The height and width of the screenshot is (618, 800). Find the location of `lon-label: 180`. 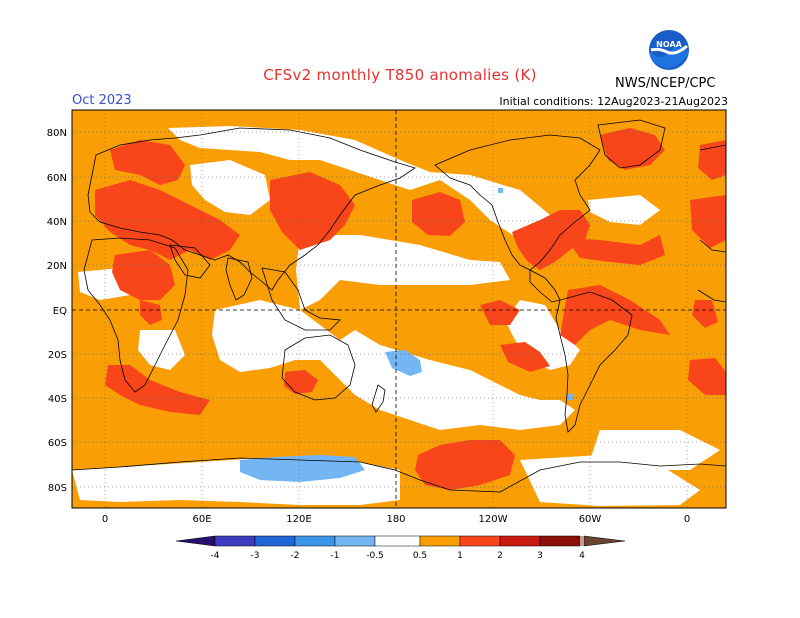

lon-label: 180 is located at coordinates (395, 519).